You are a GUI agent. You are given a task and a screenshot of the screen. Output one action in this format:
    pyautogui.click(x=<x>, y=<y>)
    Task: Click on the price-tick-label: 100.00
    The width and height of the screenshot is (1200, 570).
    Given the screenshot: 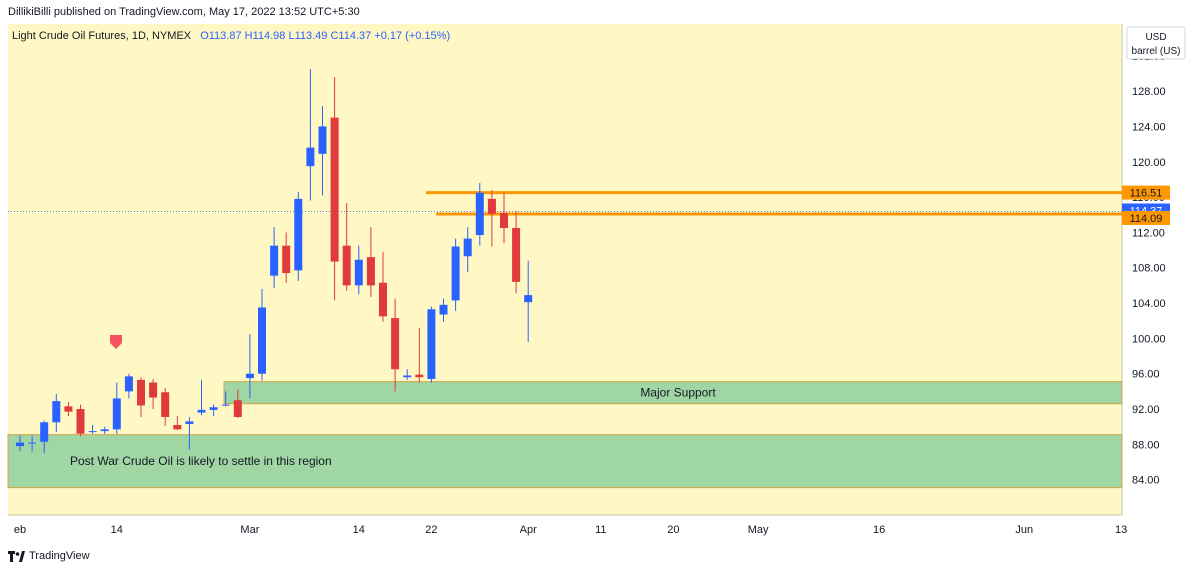 What is the action you would take?
    pyautogui.click(x=1149, y=339)
    